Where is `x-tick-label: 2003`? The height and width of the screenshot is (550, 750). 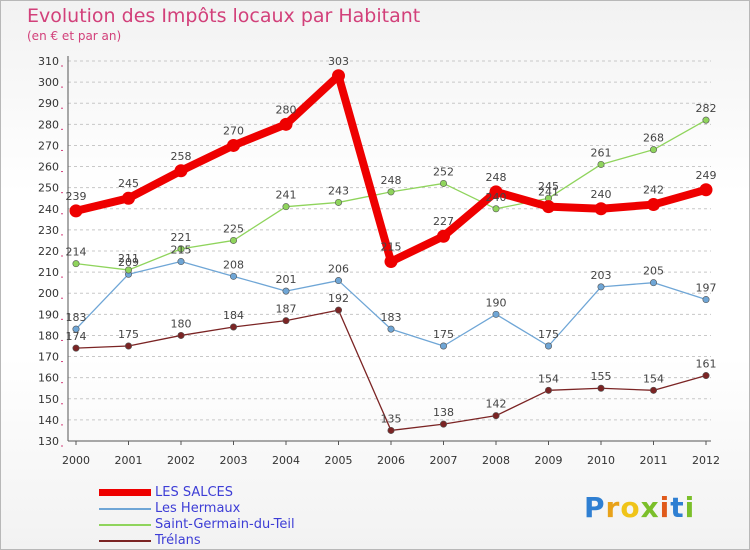
x-tick-label: 2003 is located at coordinates (234, 460).